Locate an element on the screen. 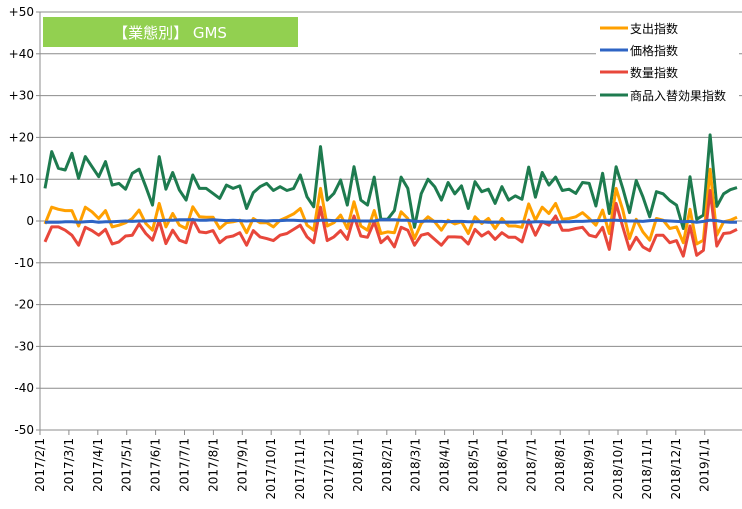 This screenshot has width=742, height=509. x-tick-label: 2019/1/1 is located at coordinates (705, 465).